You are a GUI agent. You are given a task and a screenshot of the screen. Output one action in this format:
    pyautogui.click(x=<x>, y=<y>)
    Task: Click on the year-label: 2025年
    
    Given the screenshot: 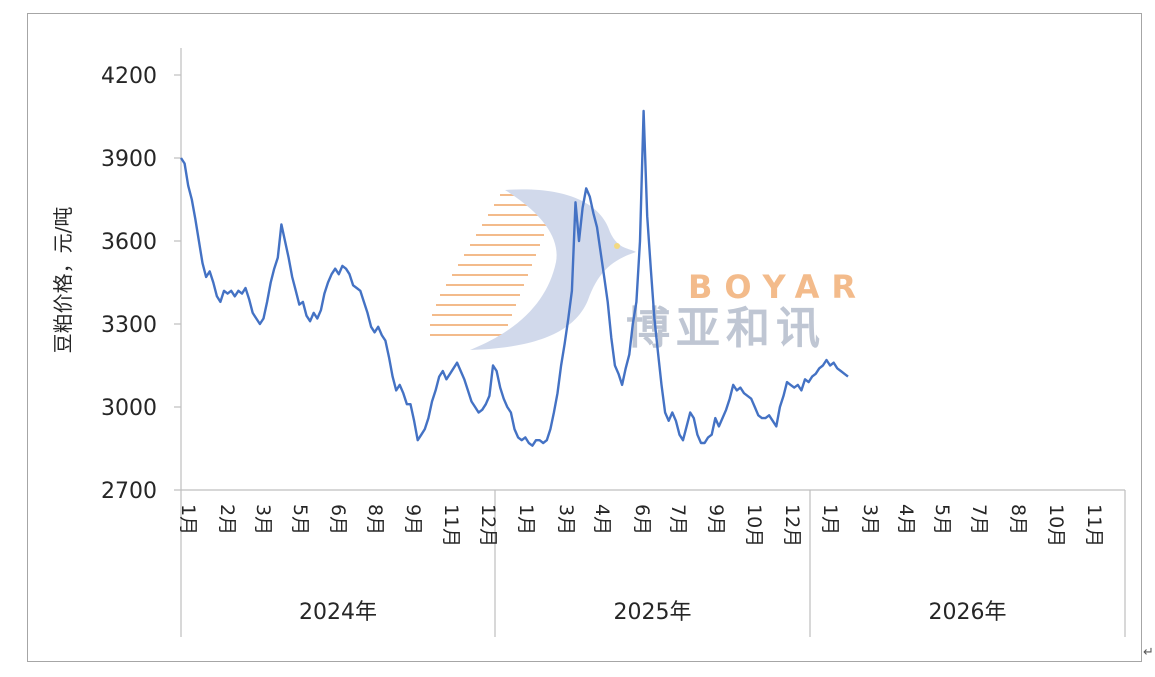 What is the action you would take?
    pyautogui.click(x=653, y=612)
    